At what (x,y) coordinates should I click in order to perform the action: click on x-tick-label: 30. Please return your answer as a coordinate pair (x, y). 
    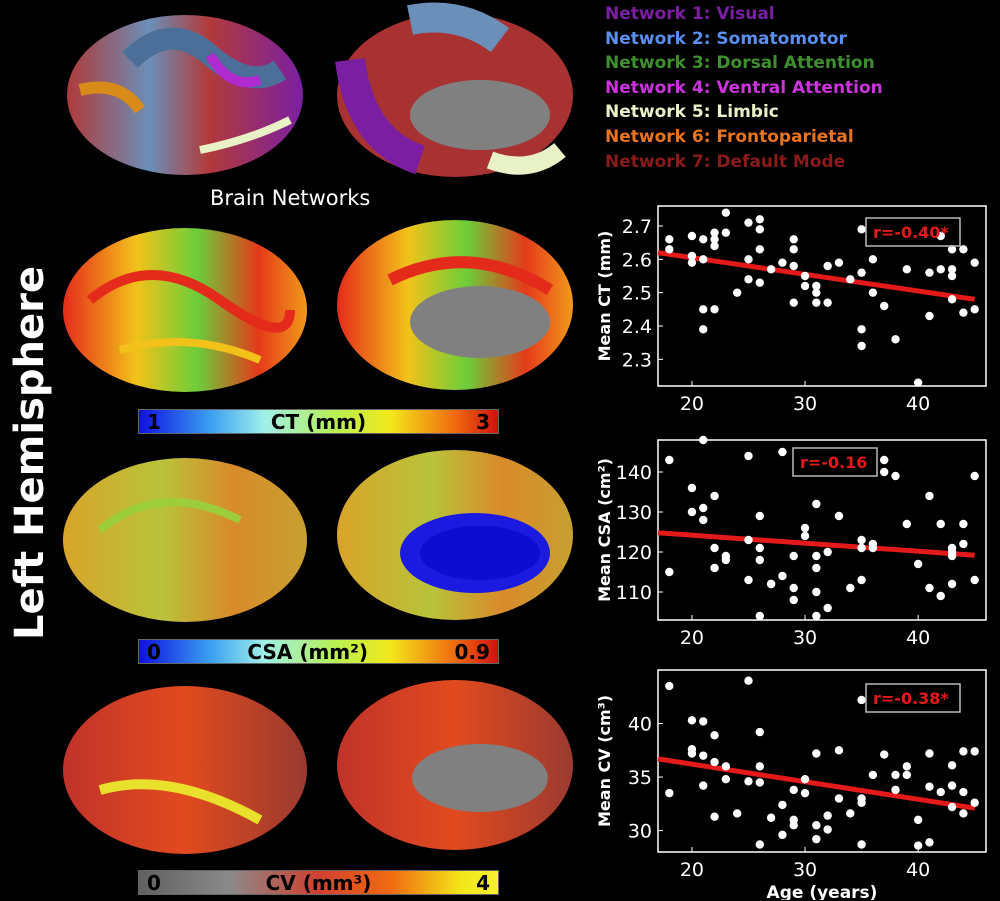
    Looking at the image, I should click on (805, 870).